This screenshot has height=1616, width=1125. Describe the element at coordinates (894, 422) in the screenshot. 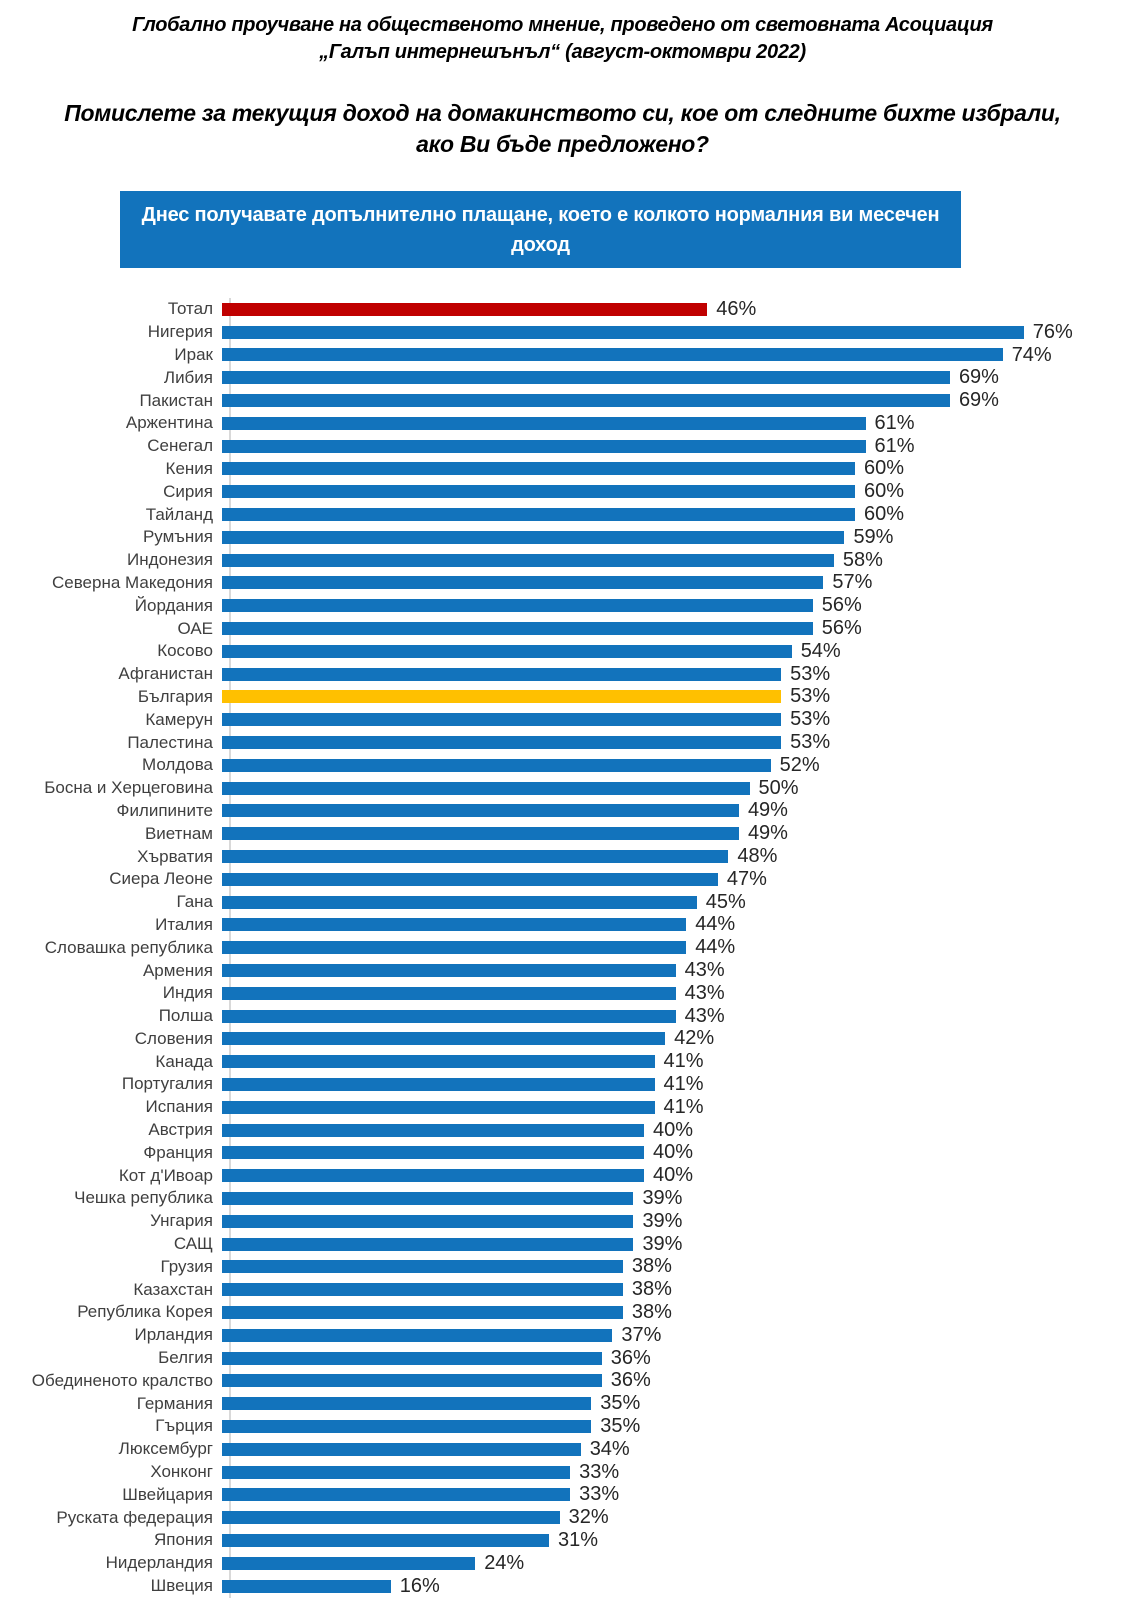

I see `value-label: 61%` at that location.